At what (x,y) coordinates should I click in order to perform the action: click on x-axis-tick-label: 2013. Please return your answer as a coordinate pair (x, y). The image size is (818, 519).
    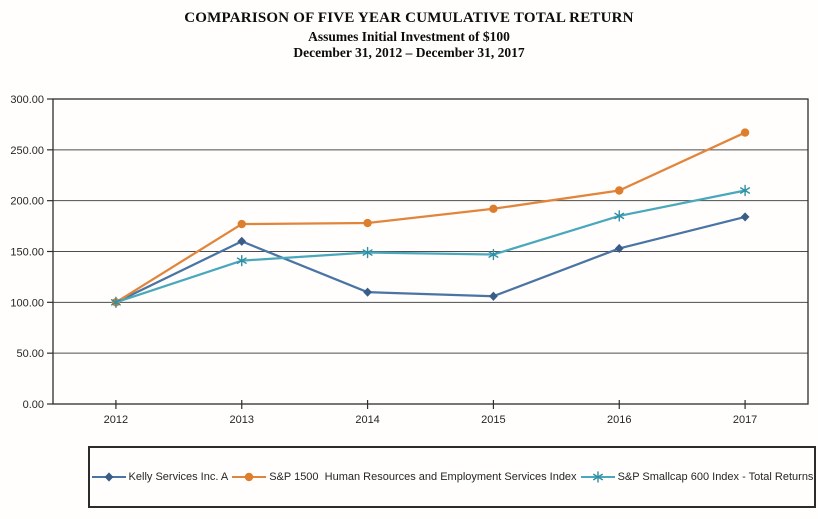
    Looking at the image, I should click on (242, 420).